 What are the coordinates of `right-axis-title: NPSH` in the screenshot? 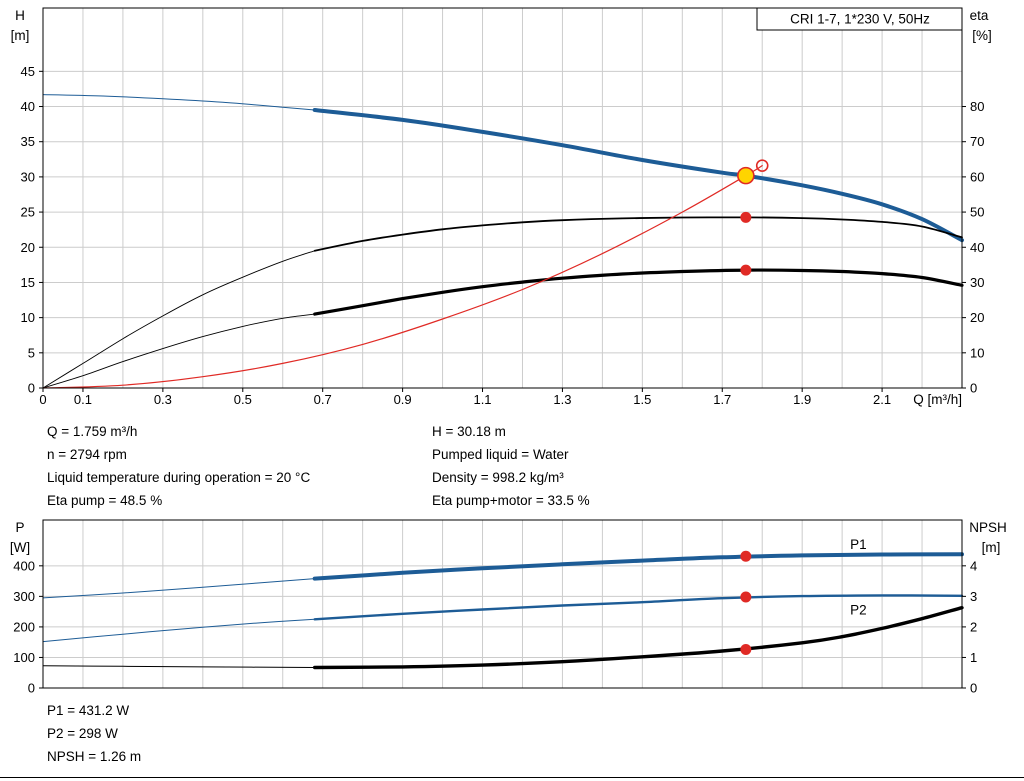 It's located at (988, 527).